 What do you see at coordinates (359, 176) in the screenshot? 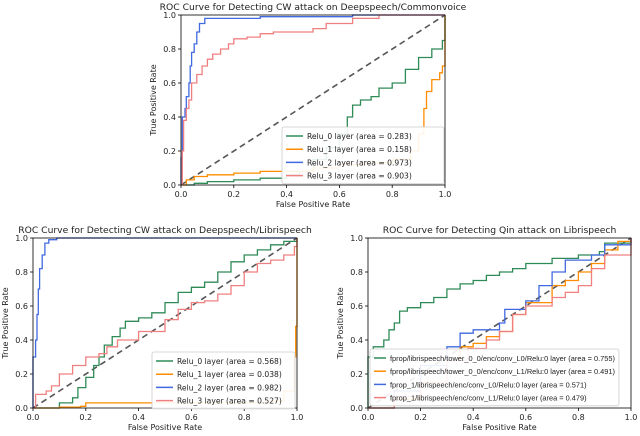
I see `legend-label: Relu_3 layer (area = 0.903)` at bounding box center [359, 176].